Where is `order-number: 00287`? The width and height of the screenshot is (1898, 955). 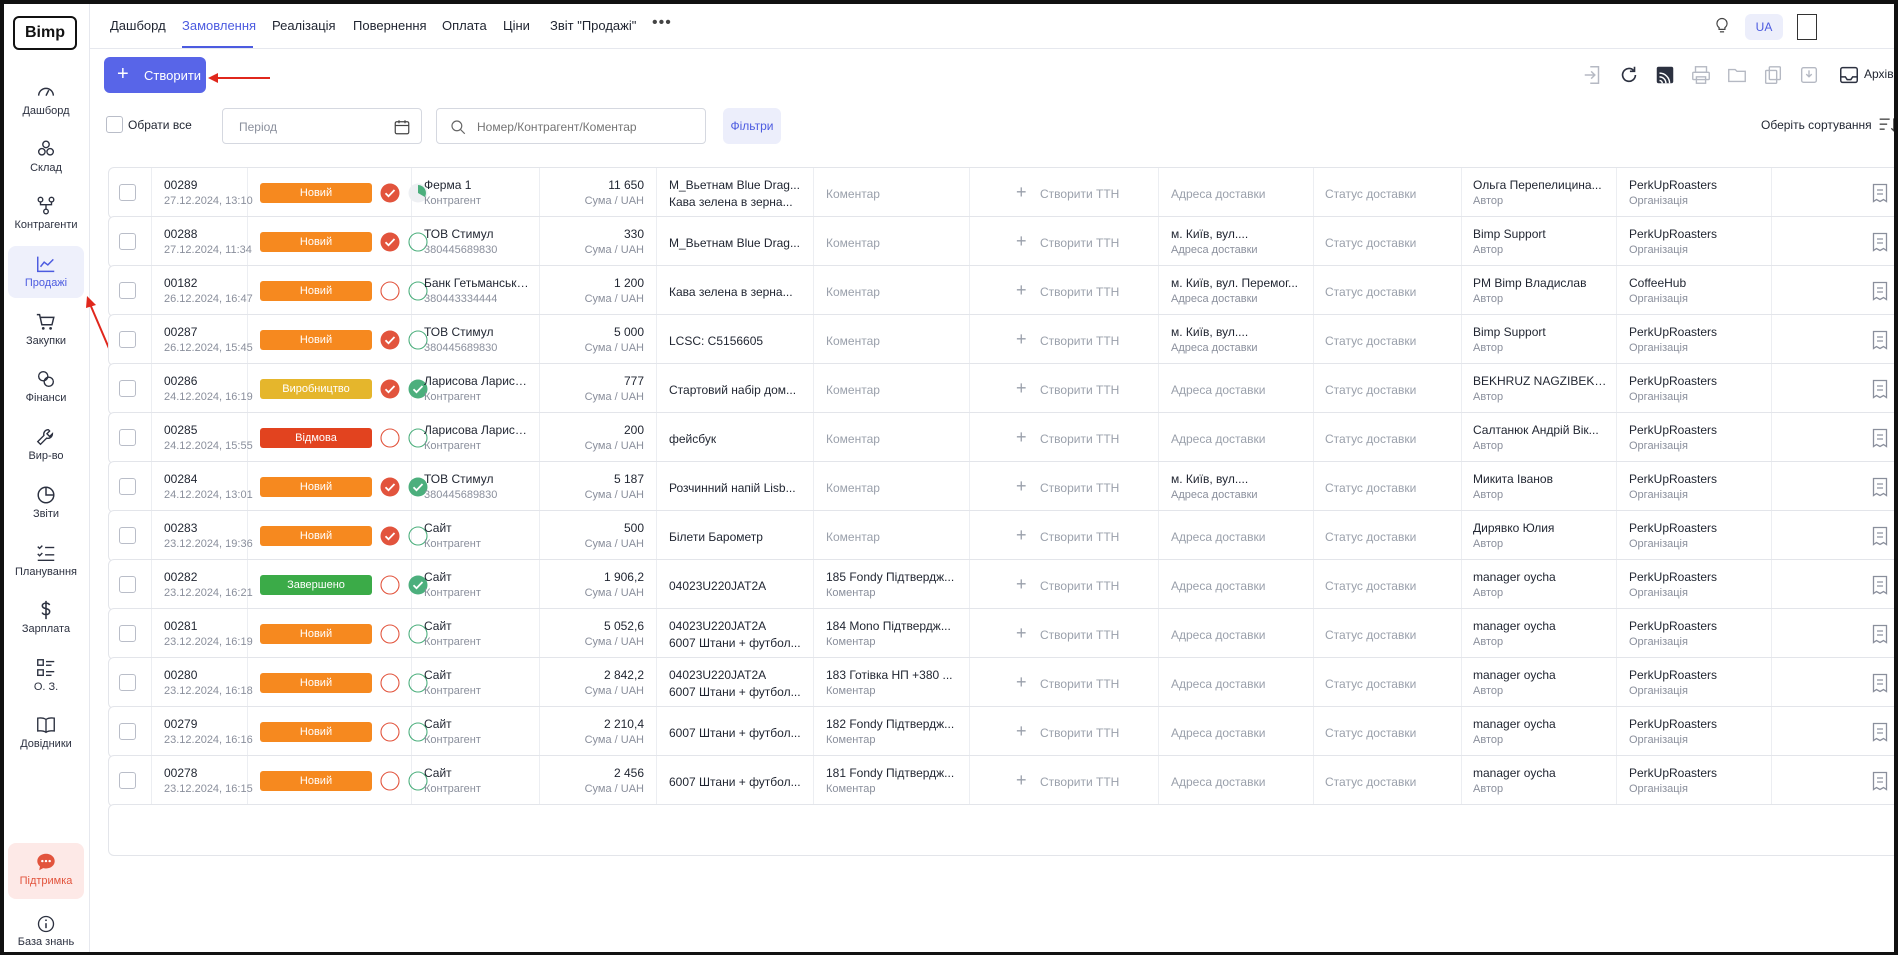 order-number: 00287 is located at coordinates (181, 332).